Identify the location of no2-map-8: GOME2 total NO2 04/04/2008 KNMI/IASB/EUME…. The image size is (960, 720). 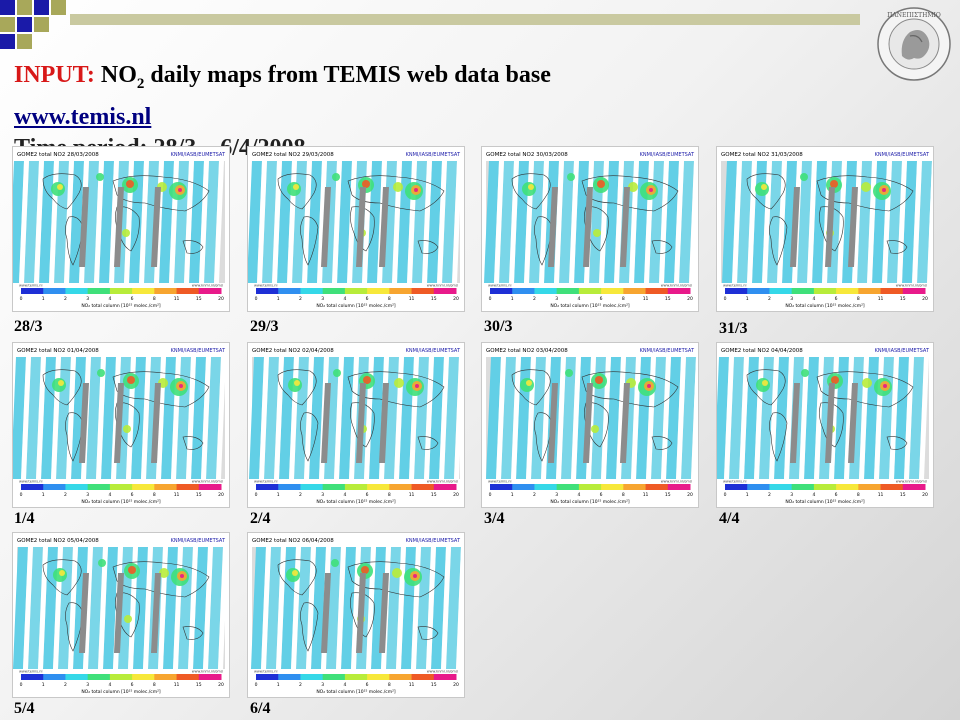
(825, 425).